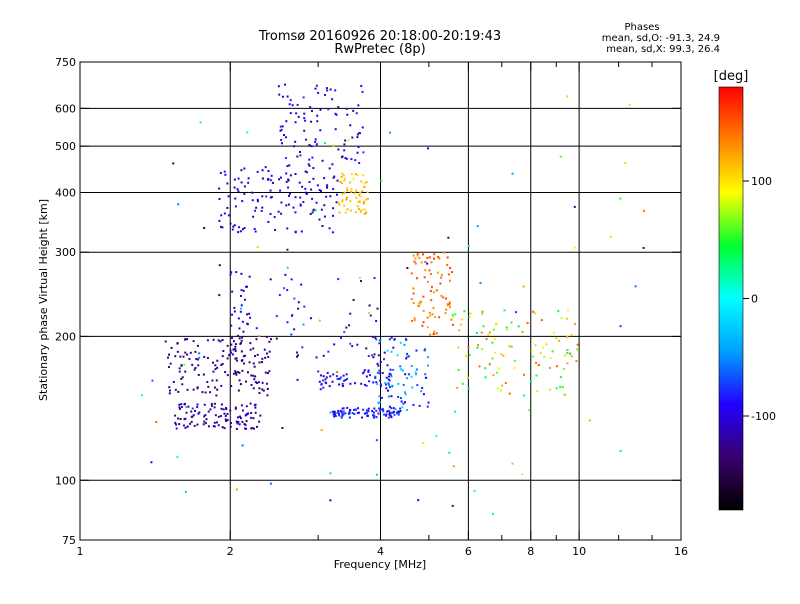  Describe the element at coordinates (754, 299) in the screenshot. I see `colorbar-tick-label: 0` at that location.